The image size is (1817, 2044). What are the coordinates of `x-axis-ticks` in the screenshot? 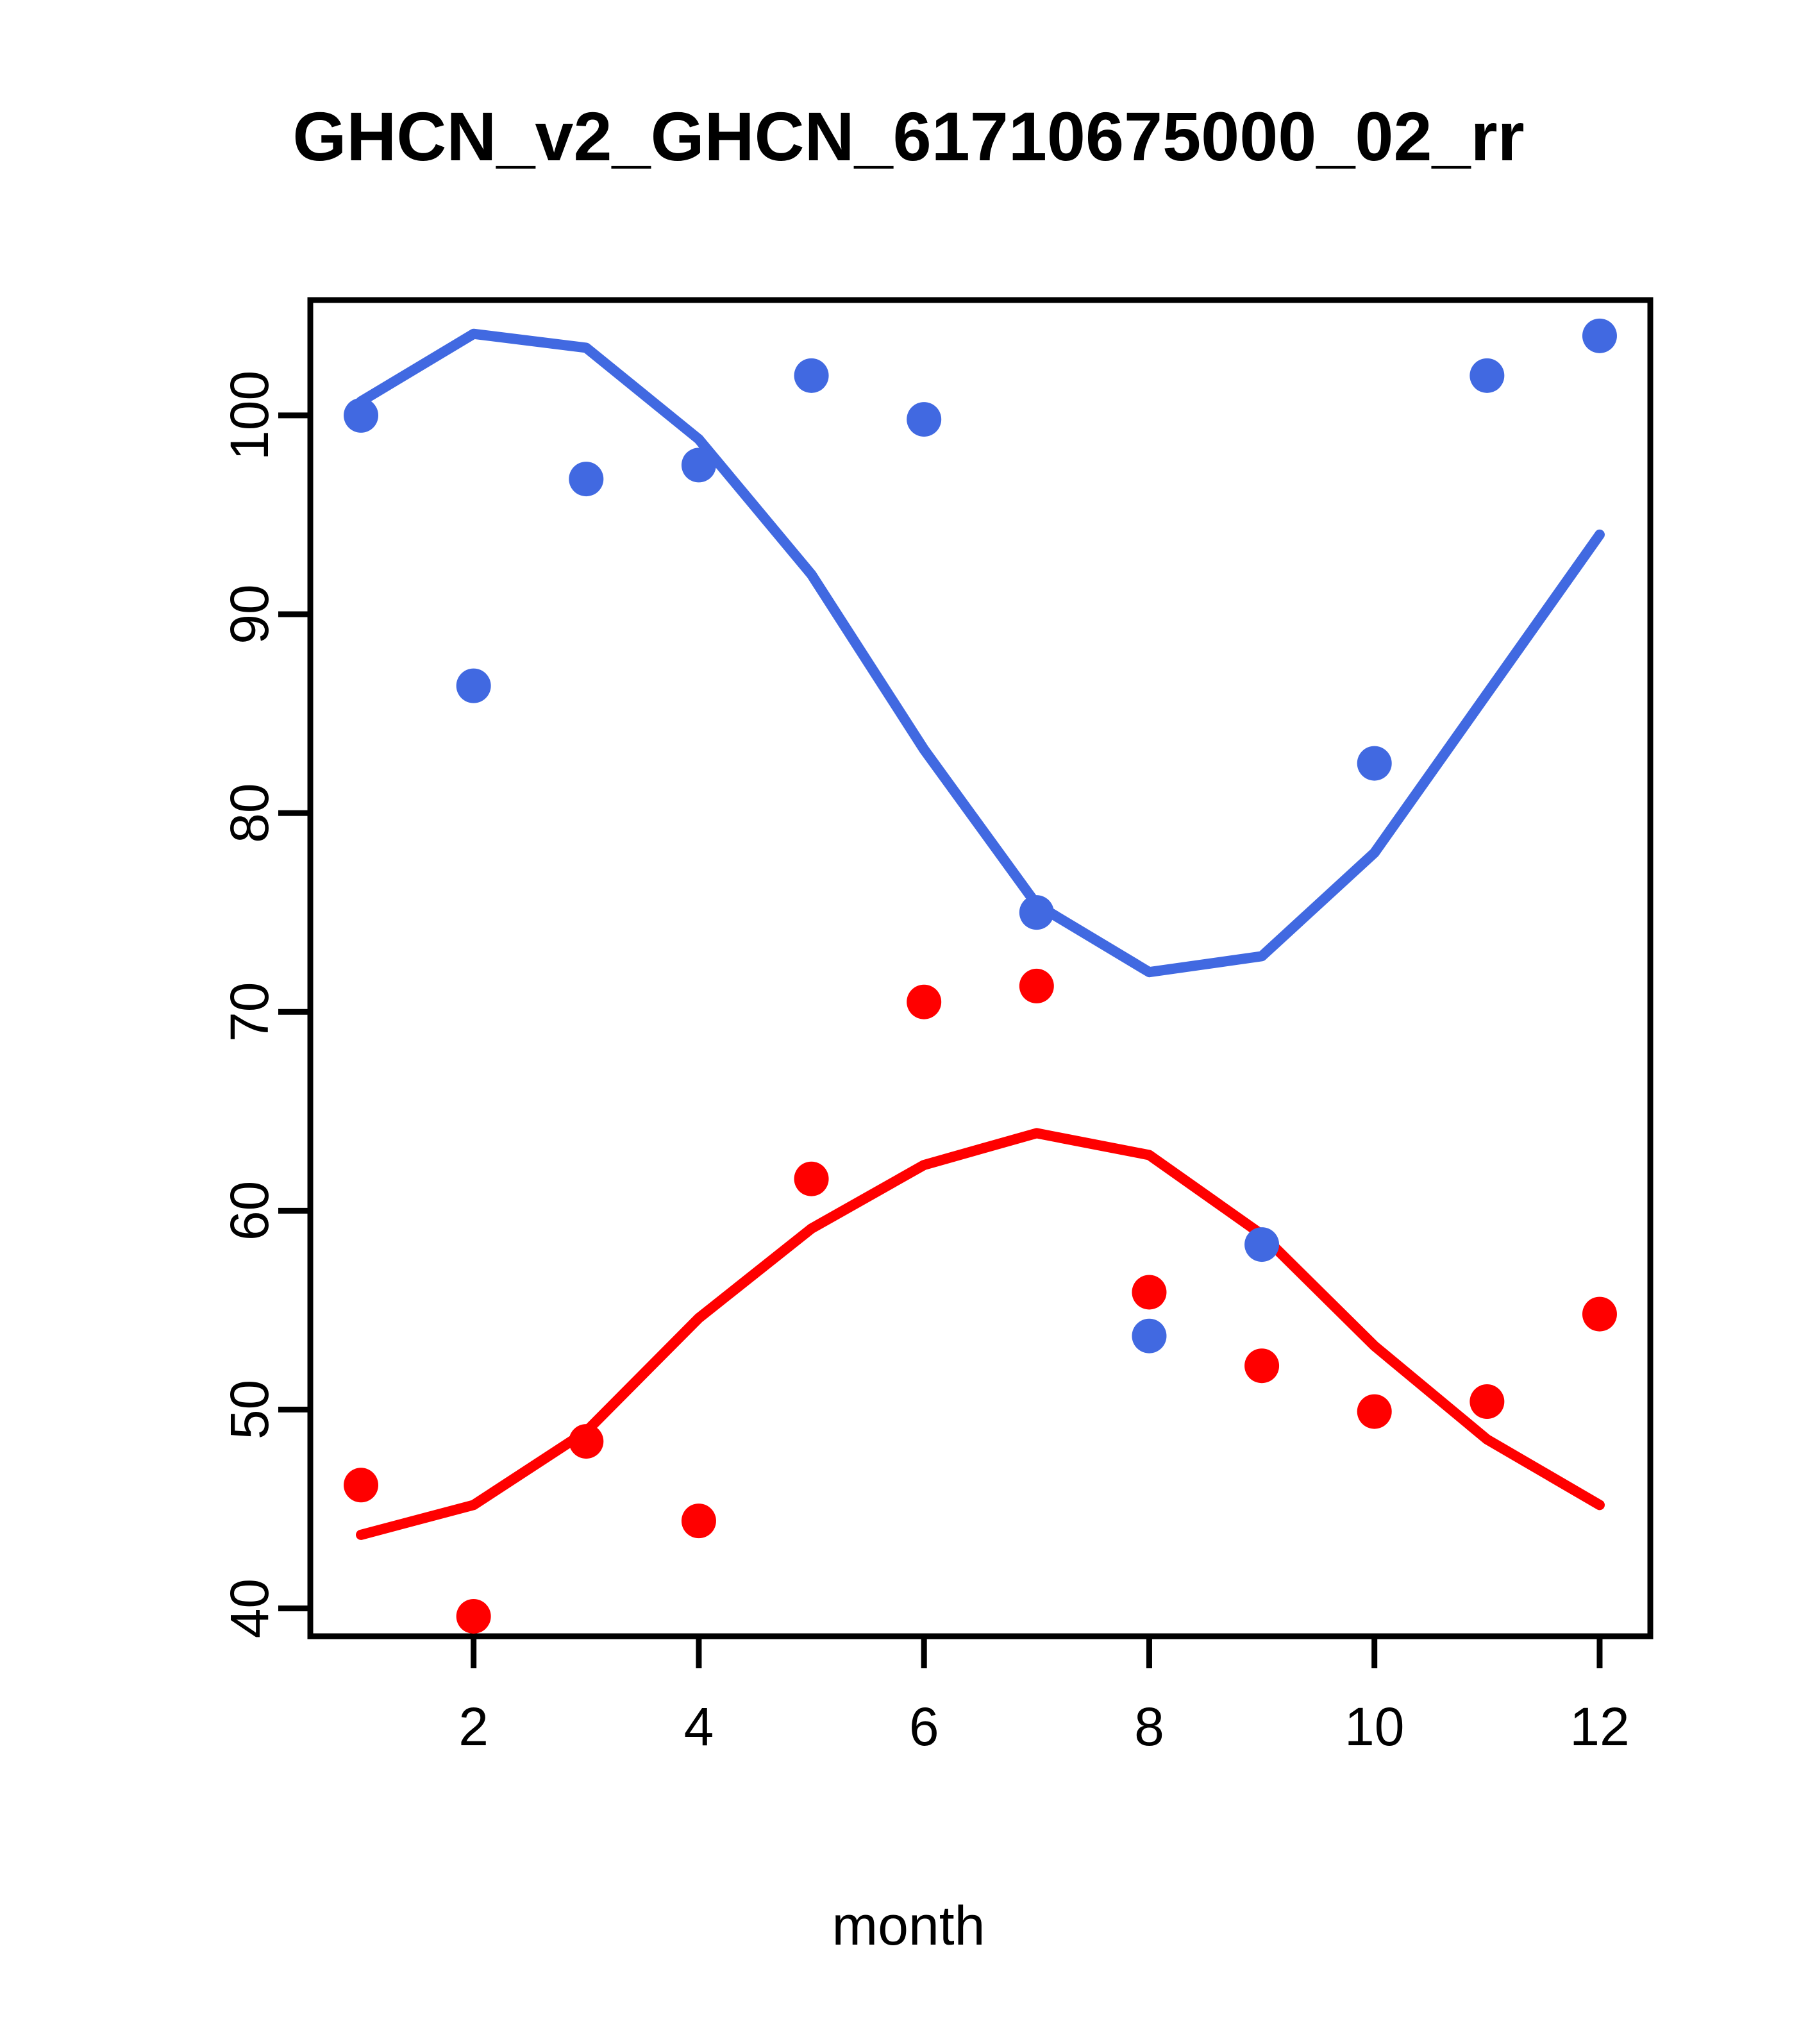 It's located at (1037, 1652).